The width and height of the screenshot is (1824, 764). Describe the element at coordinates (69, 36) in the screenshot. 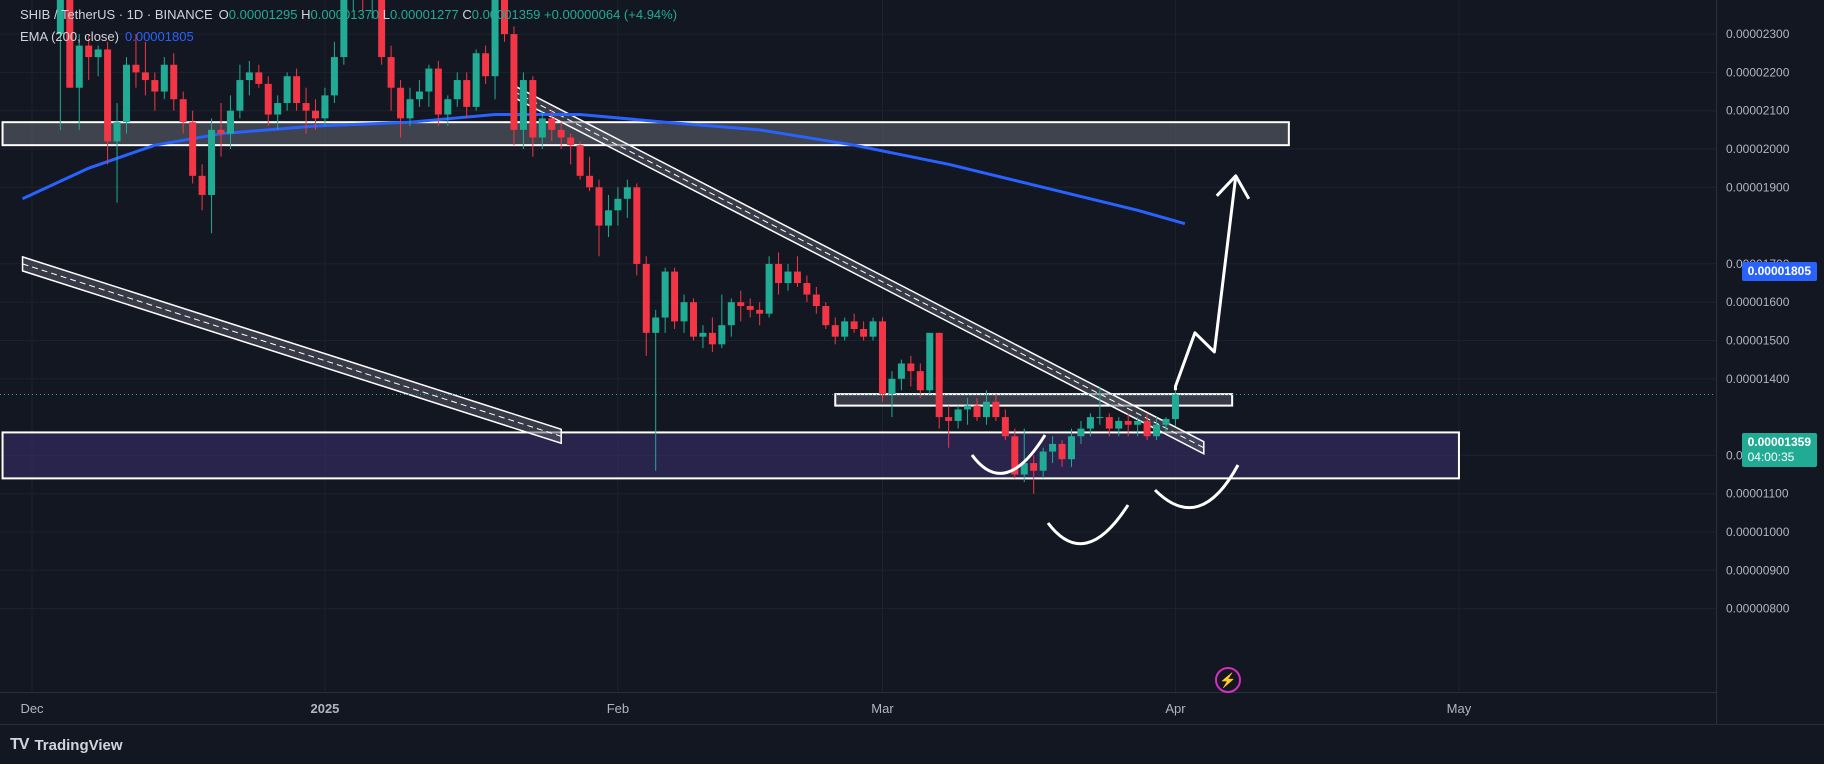

I see `ema-label: EMA (200, close)` at that location.